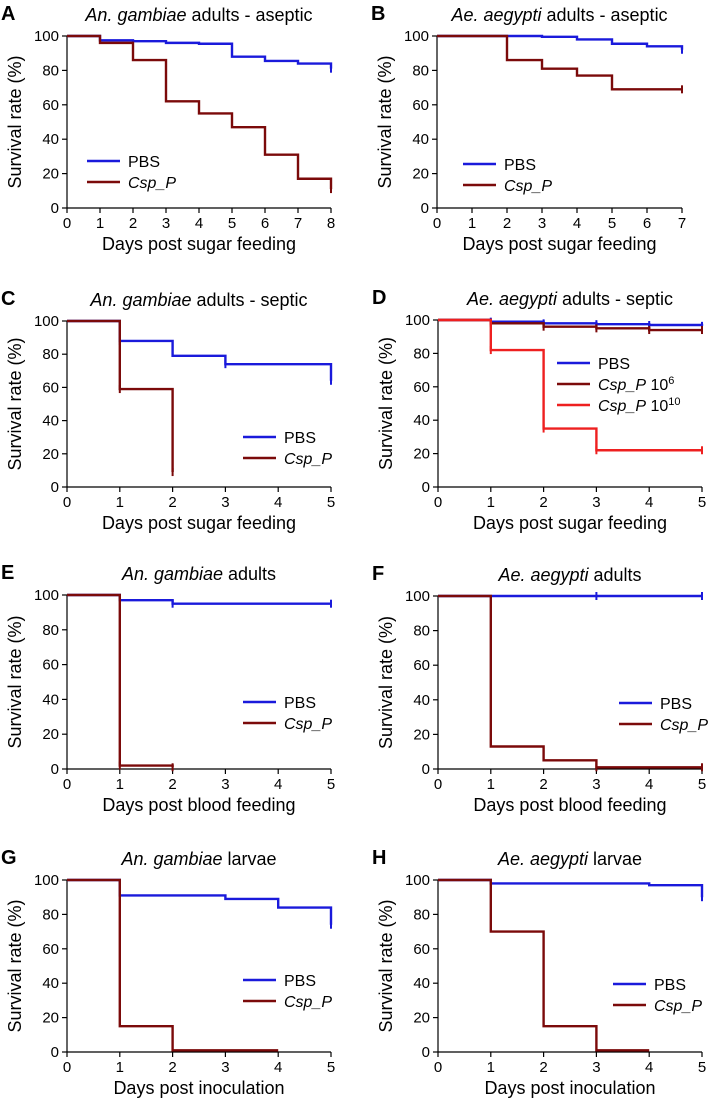  What do you see at coordinates (636, 384) in the screenshot?
I see `legend-label: Csp_P 106` at bounding box center [636, 384].